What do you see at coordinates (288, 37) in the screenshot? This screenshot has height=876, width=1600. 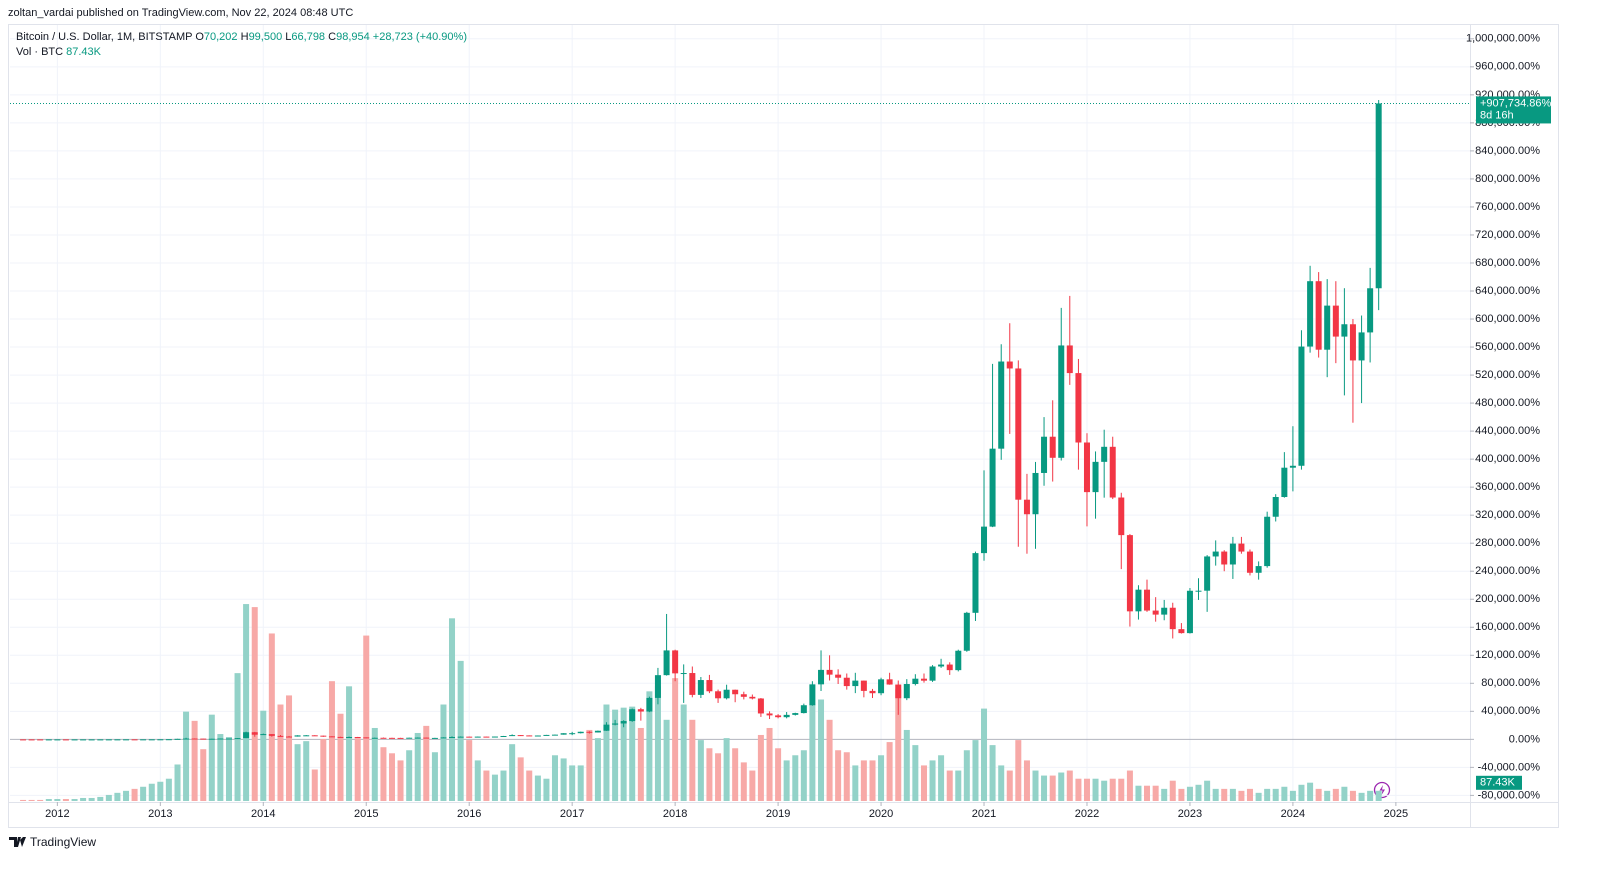 I see `ohlc-key: L` at bounding box center [288, 37].